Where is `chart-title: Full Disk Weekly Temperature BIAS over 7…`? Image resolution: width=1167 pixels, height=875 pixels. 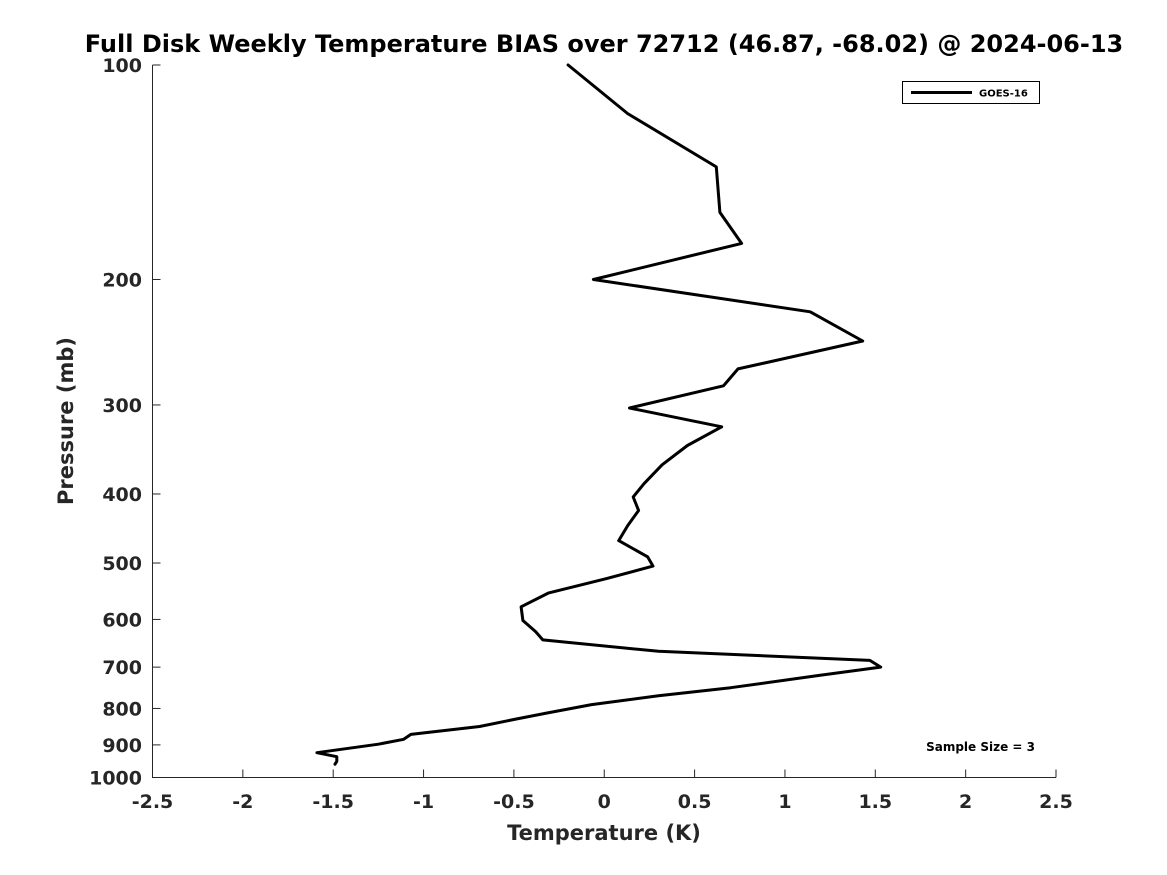
chart-title: Full Disk Weekly Temperature BIAS over 7… is located at coordinates (604, 44).